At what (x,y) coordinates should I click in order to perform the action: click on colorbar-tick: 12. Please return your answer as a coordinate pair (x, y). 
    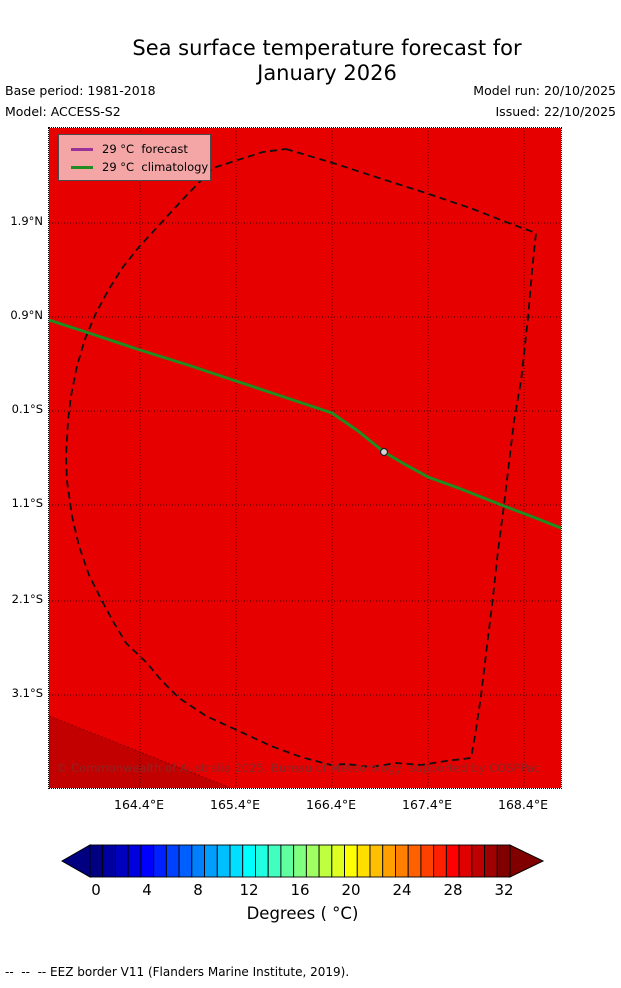
    Looking at the image, I should click on (249, 890).